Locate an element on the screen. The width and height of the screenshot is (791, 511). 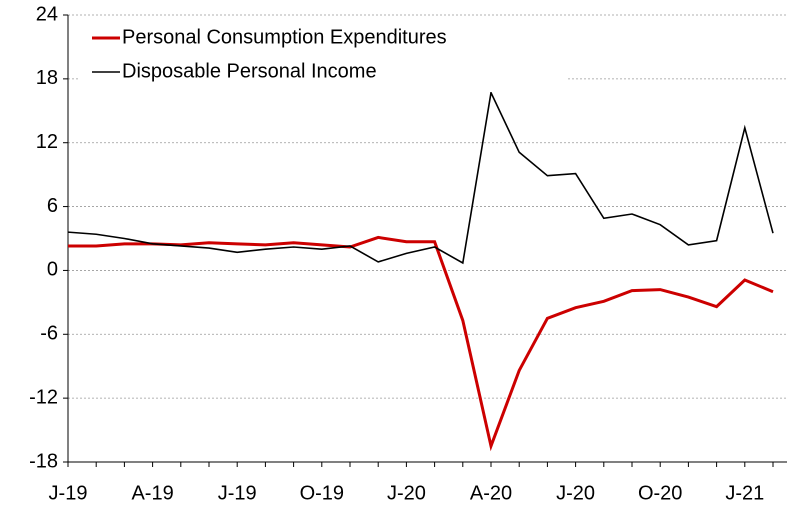
y-tick-label: -6 is located at coordinates (49, 334).